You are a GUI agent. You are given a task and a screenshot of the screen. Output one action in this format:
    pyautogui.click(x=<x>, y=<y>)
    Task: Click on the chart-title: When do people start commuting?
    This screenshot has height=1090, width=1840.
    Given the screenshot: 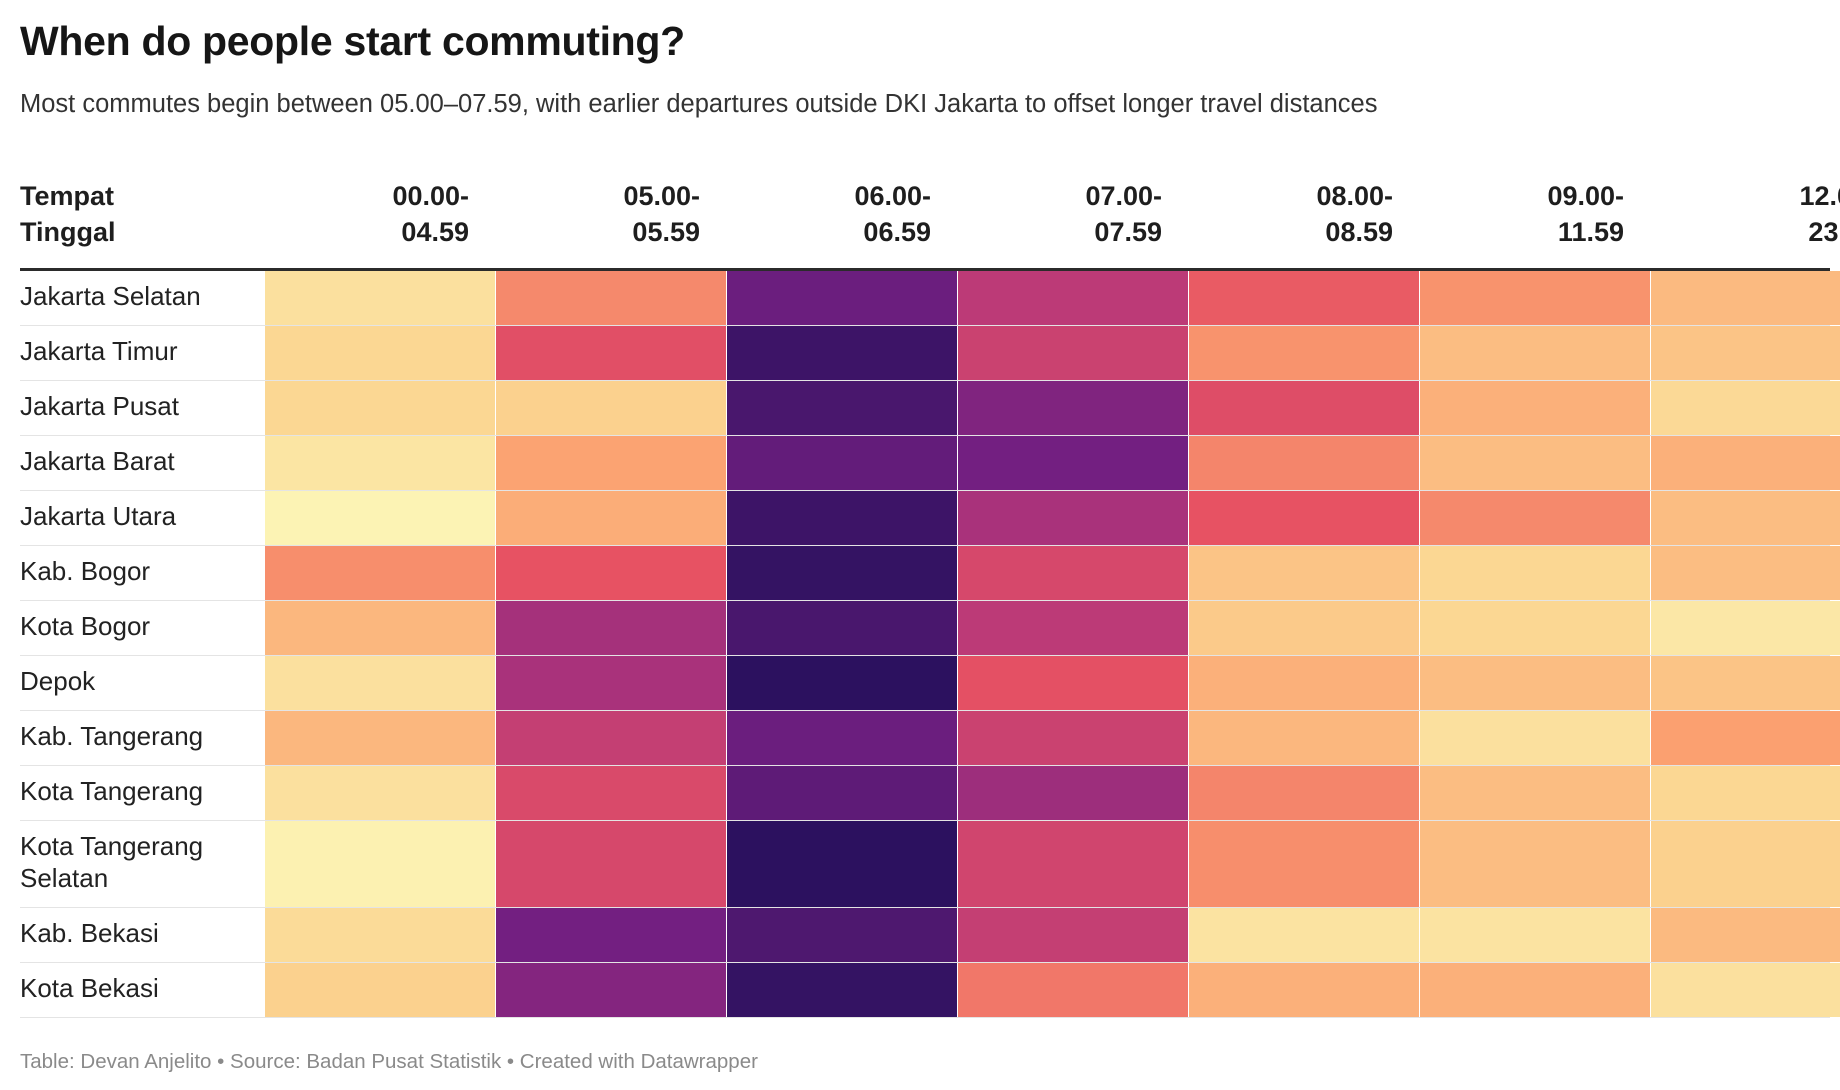 What is the action you would take?
    pyautogui.click(x=352, y=41)
    